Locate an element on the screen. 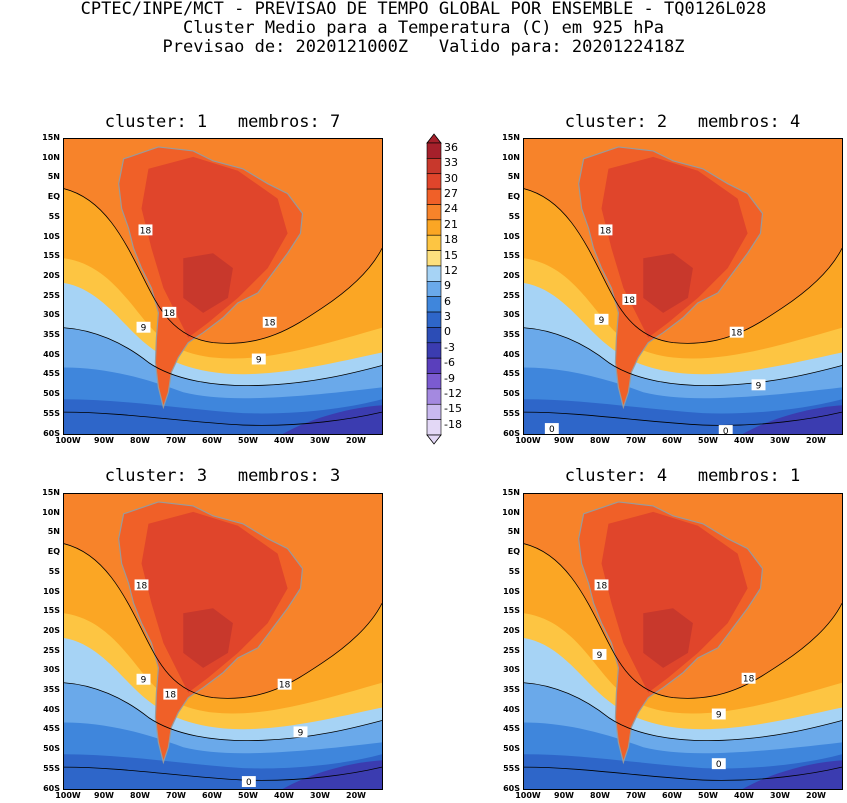  colorbar-label: 33 is located at coordinates (451, 163).